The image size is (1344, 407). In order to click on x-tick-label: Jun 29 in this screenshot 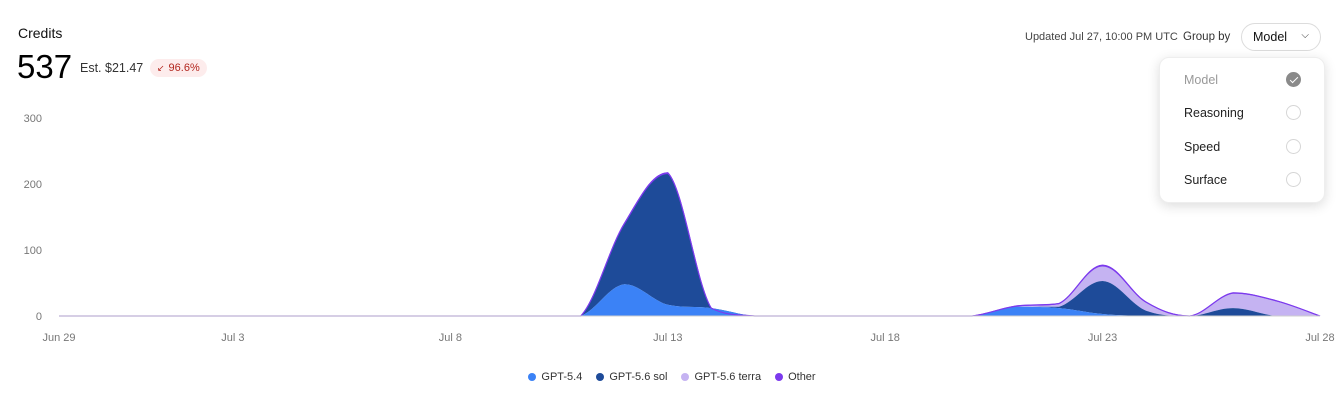, I will do `click(58, 338)`.